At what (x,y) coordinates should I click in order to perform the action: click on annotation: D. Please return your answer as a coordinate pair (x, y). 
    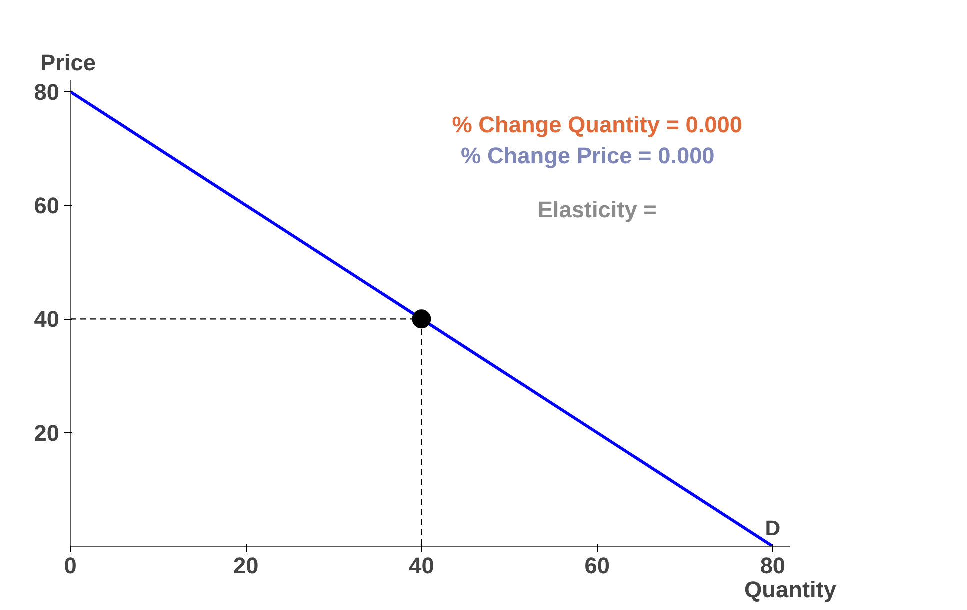
    Looking at the image, I should click on (773, 528).